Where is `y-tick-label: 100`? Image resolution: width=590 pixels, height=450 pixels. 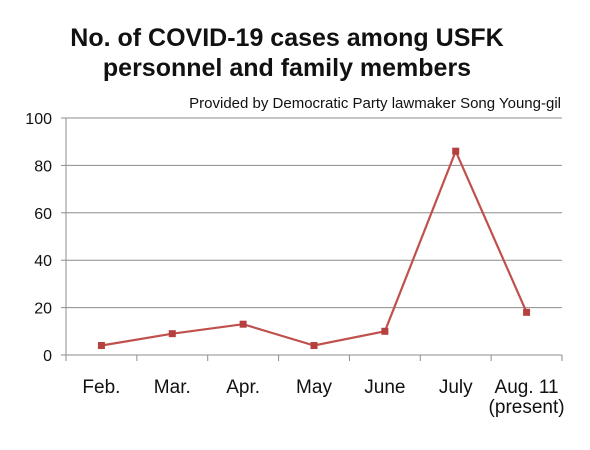 y-tick-label: 100 is located at coordinates (38, 119).